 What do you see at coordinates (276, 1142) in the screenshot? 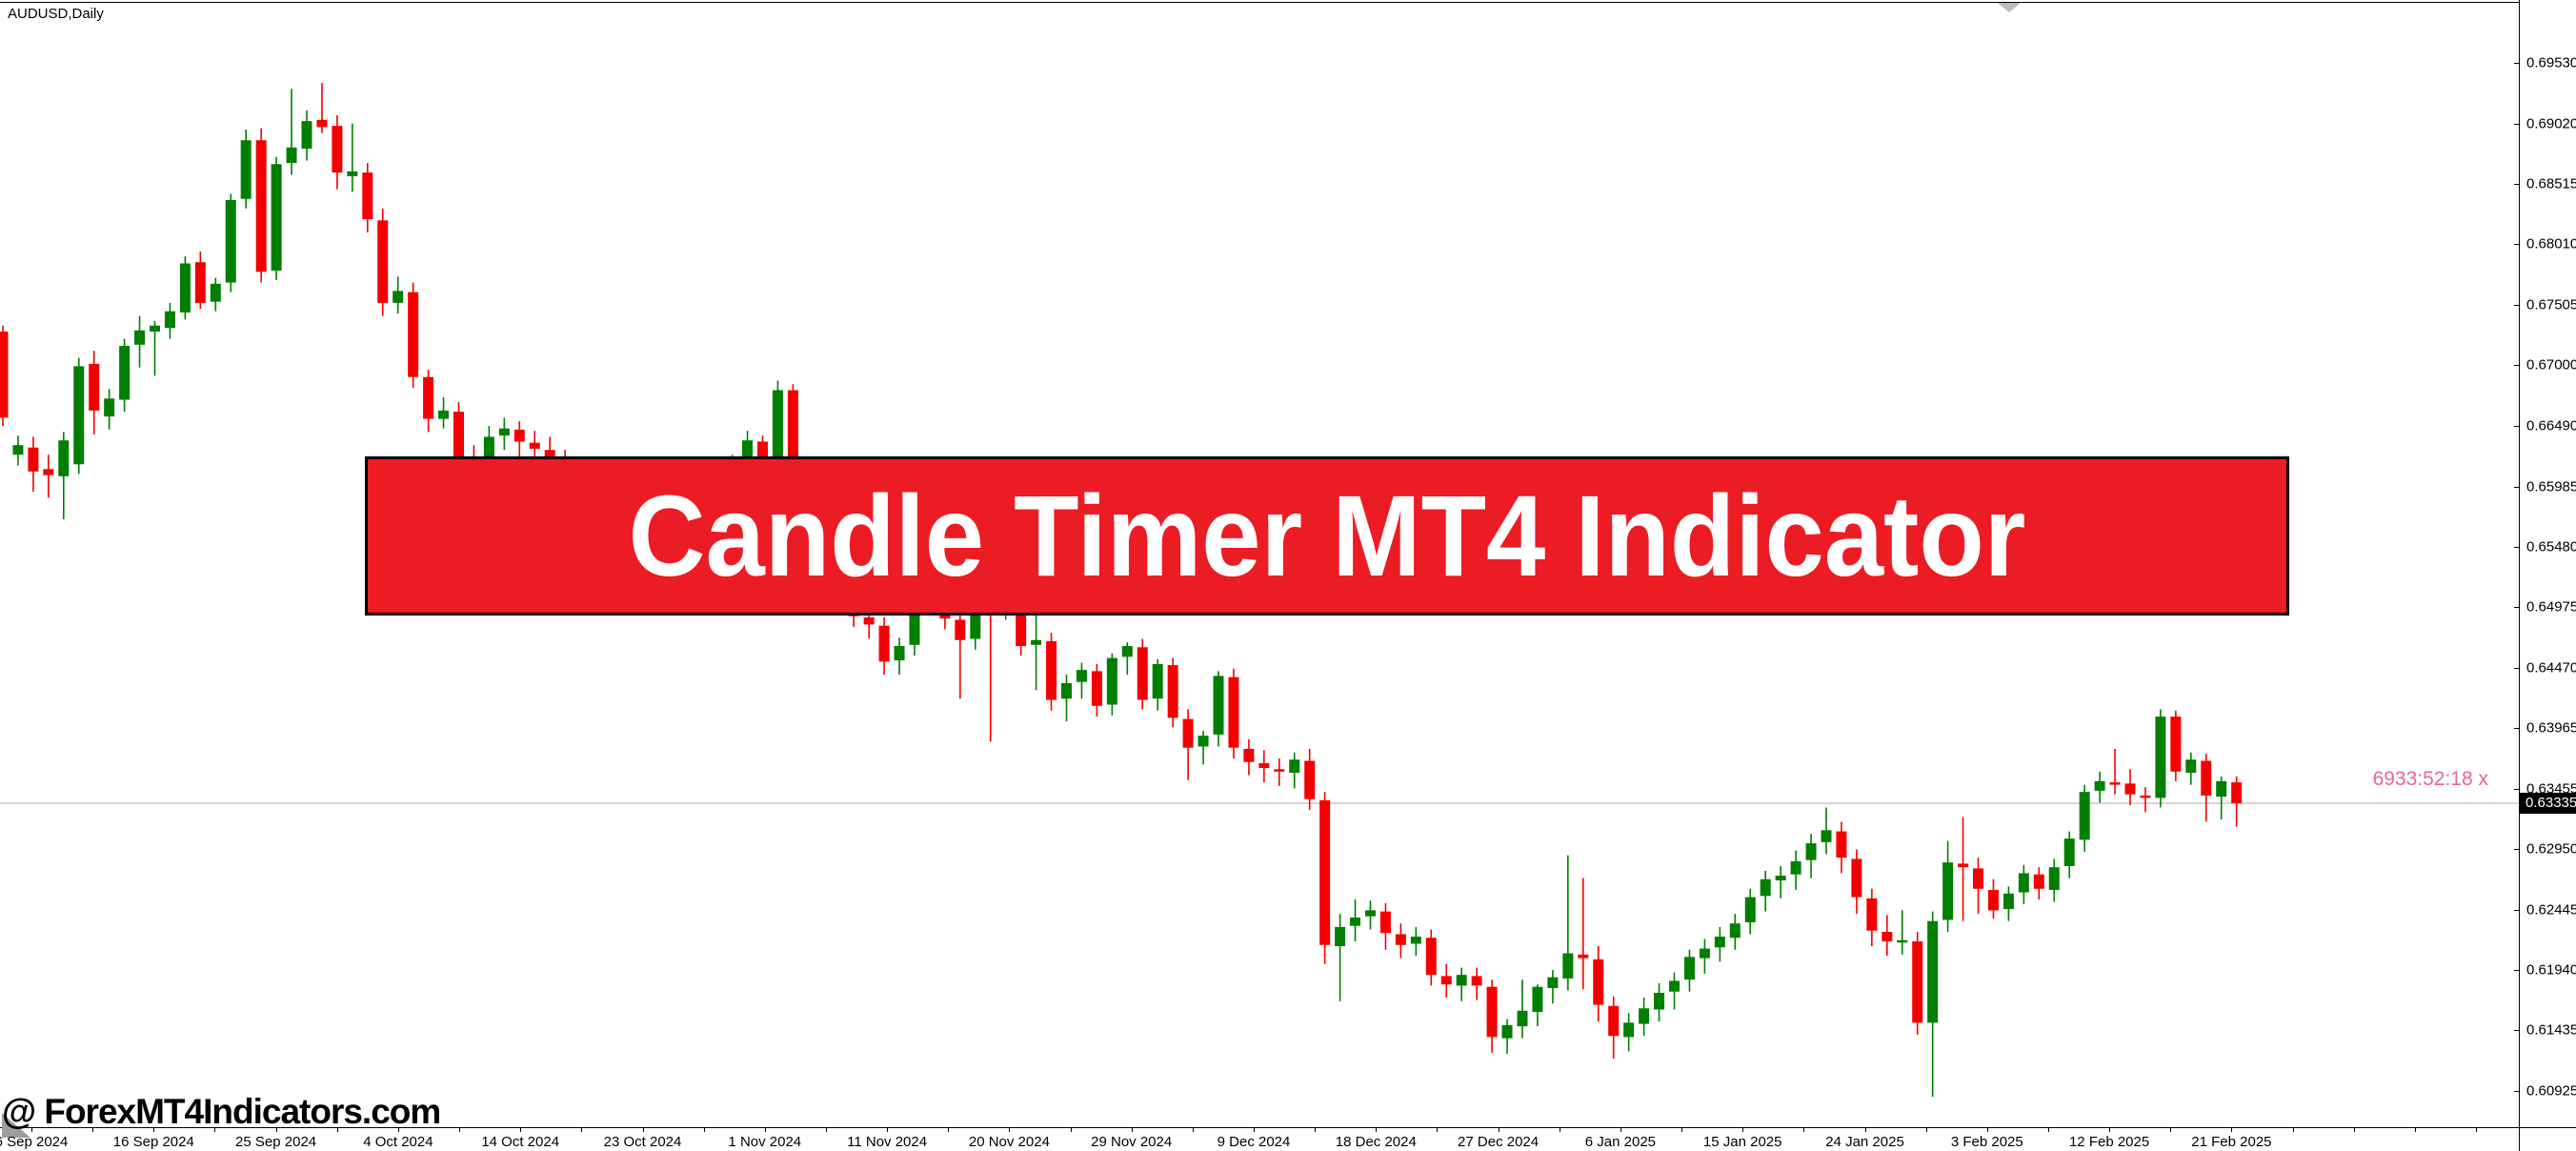
I see `time-axis-label: 25 Sep 2024` at bounding box center [276, 1142].